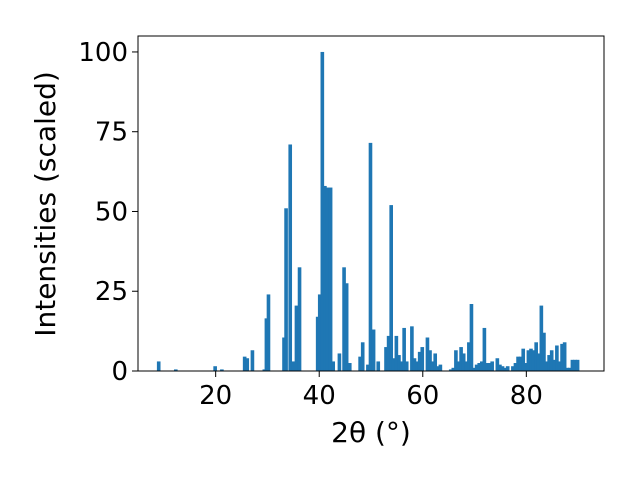 The width and height of the screenshot is (640, 484). I want to click on x-tick-label: 20, so click(215, 396).